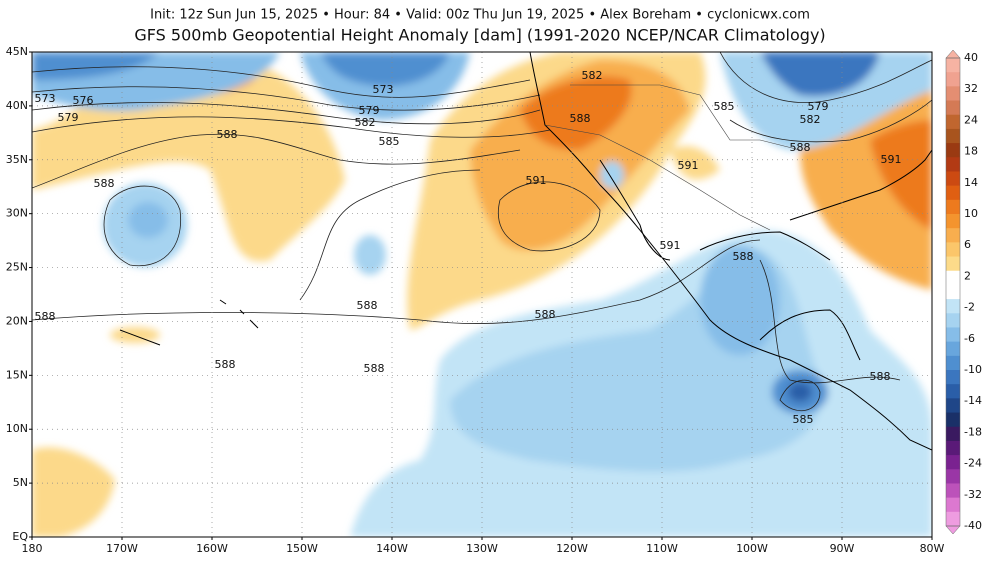 Image resolution: width=1000 pixels, height=561 pixels. Describe the element at coordinates (672, 157) in the screenshot. I see `borders` at that location.